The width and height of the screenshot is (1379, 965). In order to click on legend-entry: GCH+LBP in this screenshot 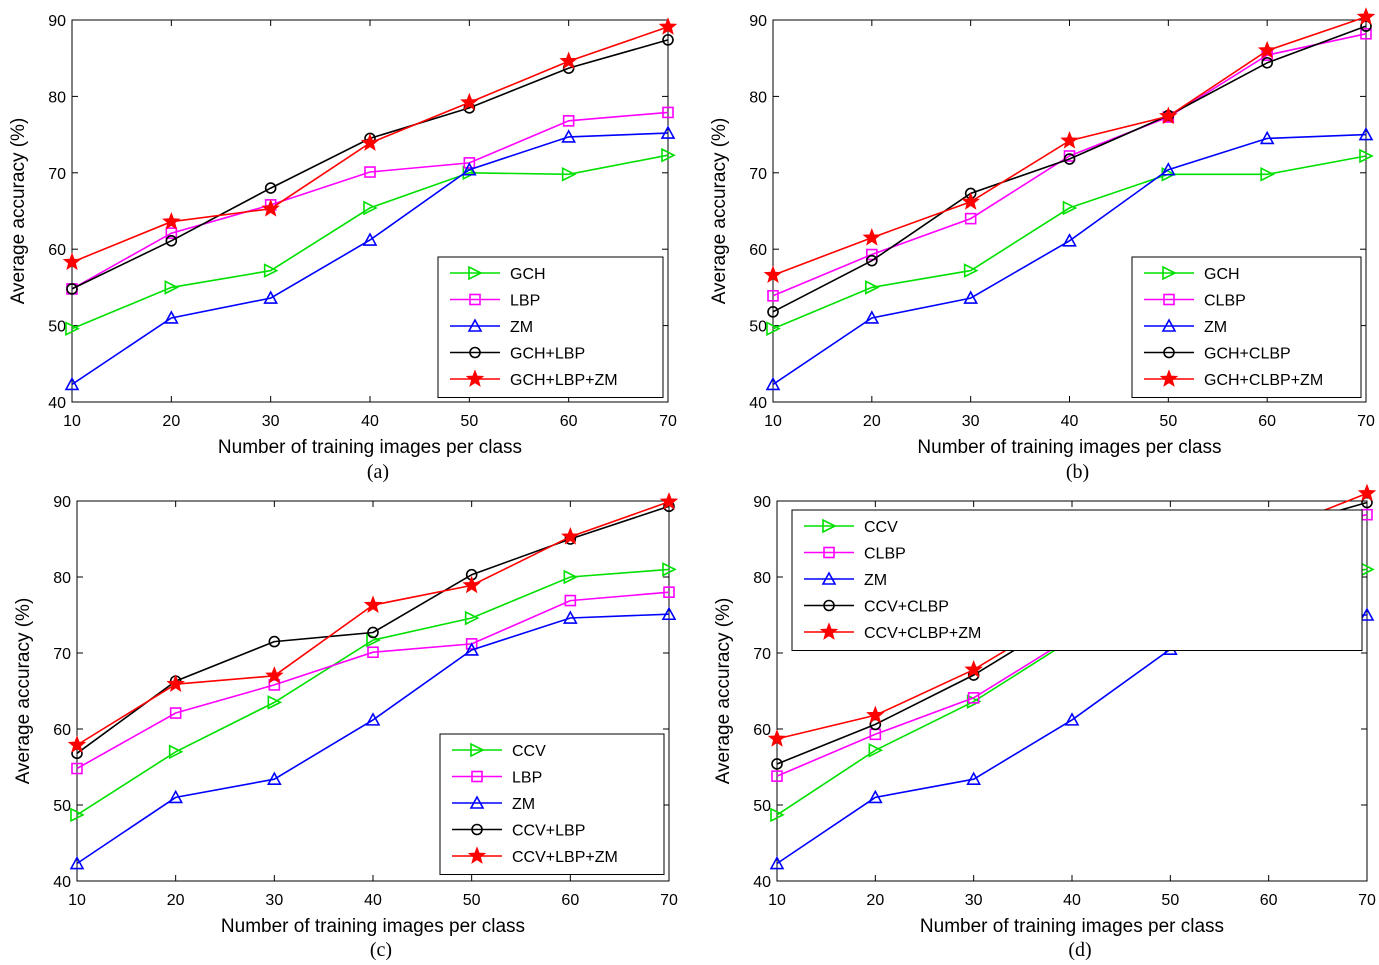, I will do `click(547, 354)`.